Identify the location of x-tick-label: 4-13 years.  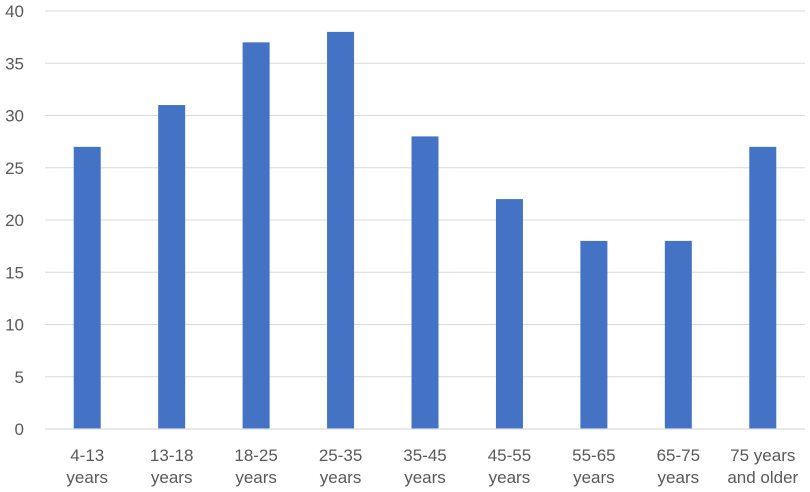
(87, 466).